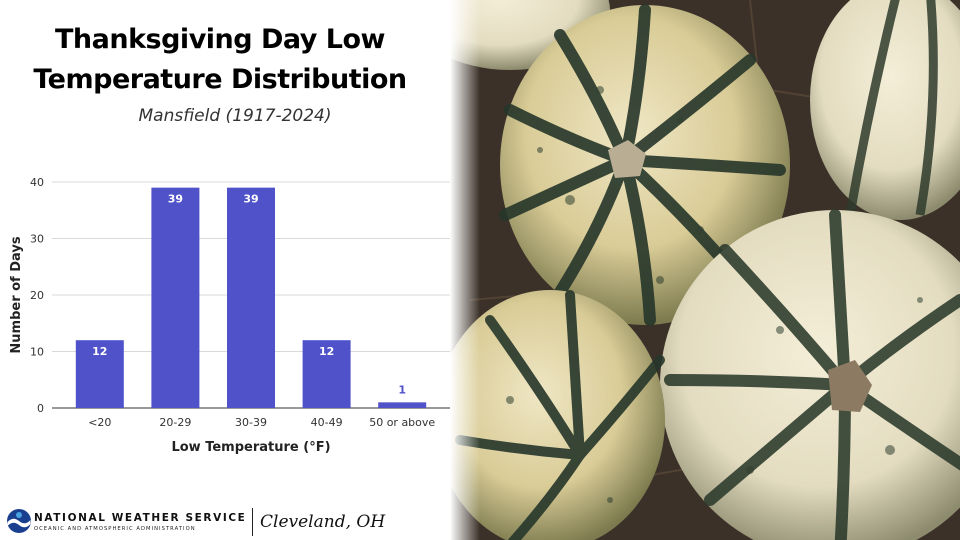 Image resolution: width=960 pixels, height=540 pixels. I want to click on y-tick-label: 20, so click(37, 295).